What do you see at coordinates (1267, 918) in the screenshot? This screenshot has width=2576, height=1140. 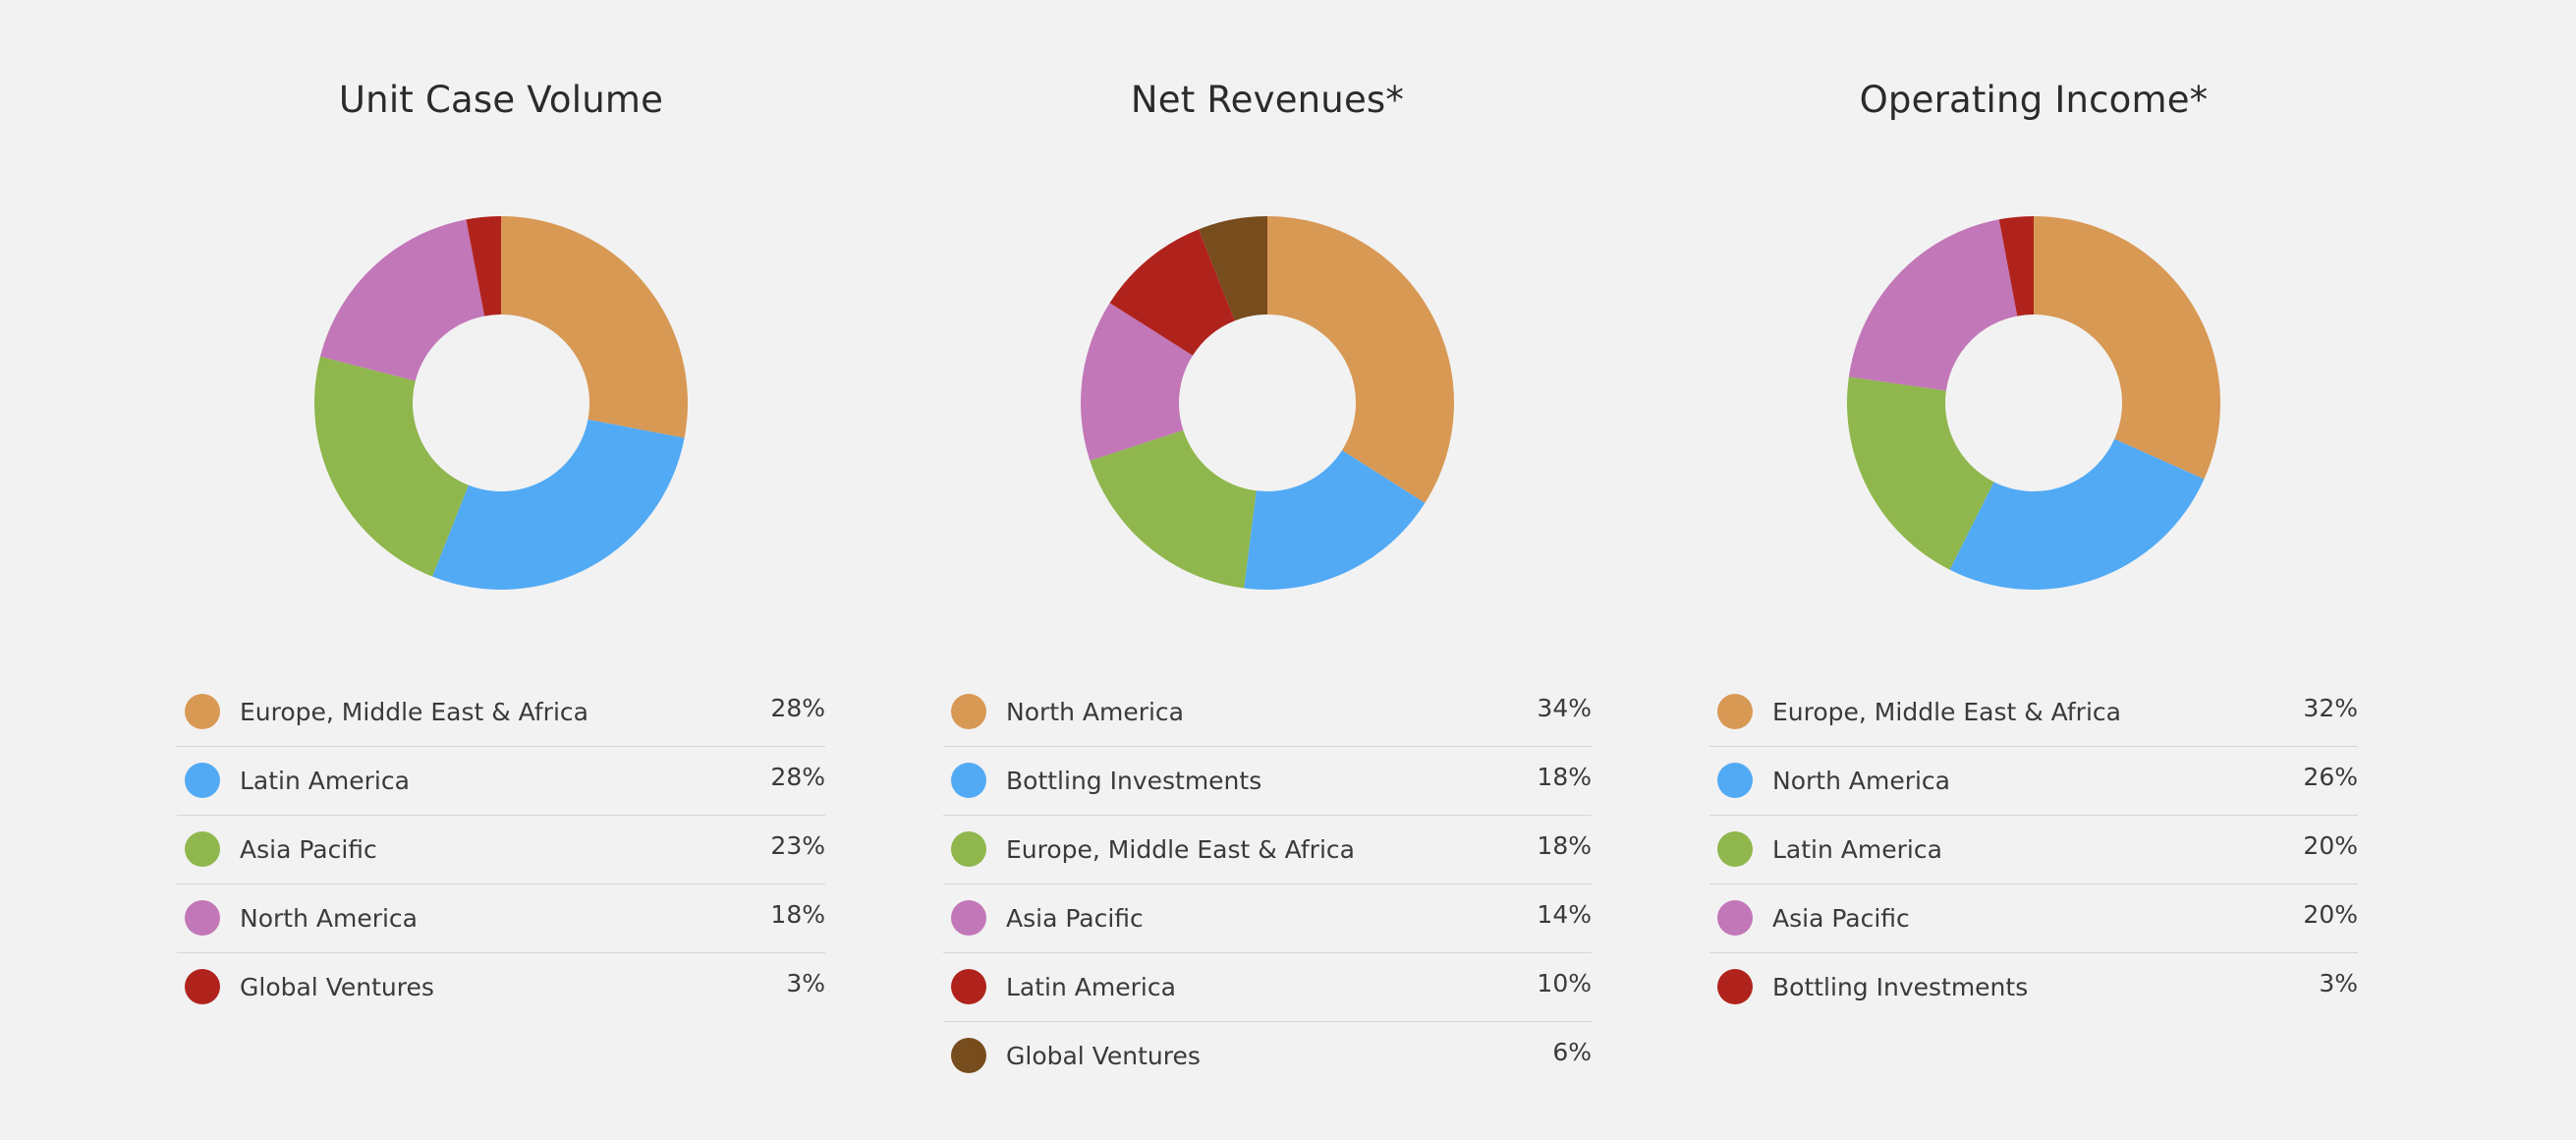 I see `legend-row: Asia Pacific 14%` at bounding box center [1267, 918].